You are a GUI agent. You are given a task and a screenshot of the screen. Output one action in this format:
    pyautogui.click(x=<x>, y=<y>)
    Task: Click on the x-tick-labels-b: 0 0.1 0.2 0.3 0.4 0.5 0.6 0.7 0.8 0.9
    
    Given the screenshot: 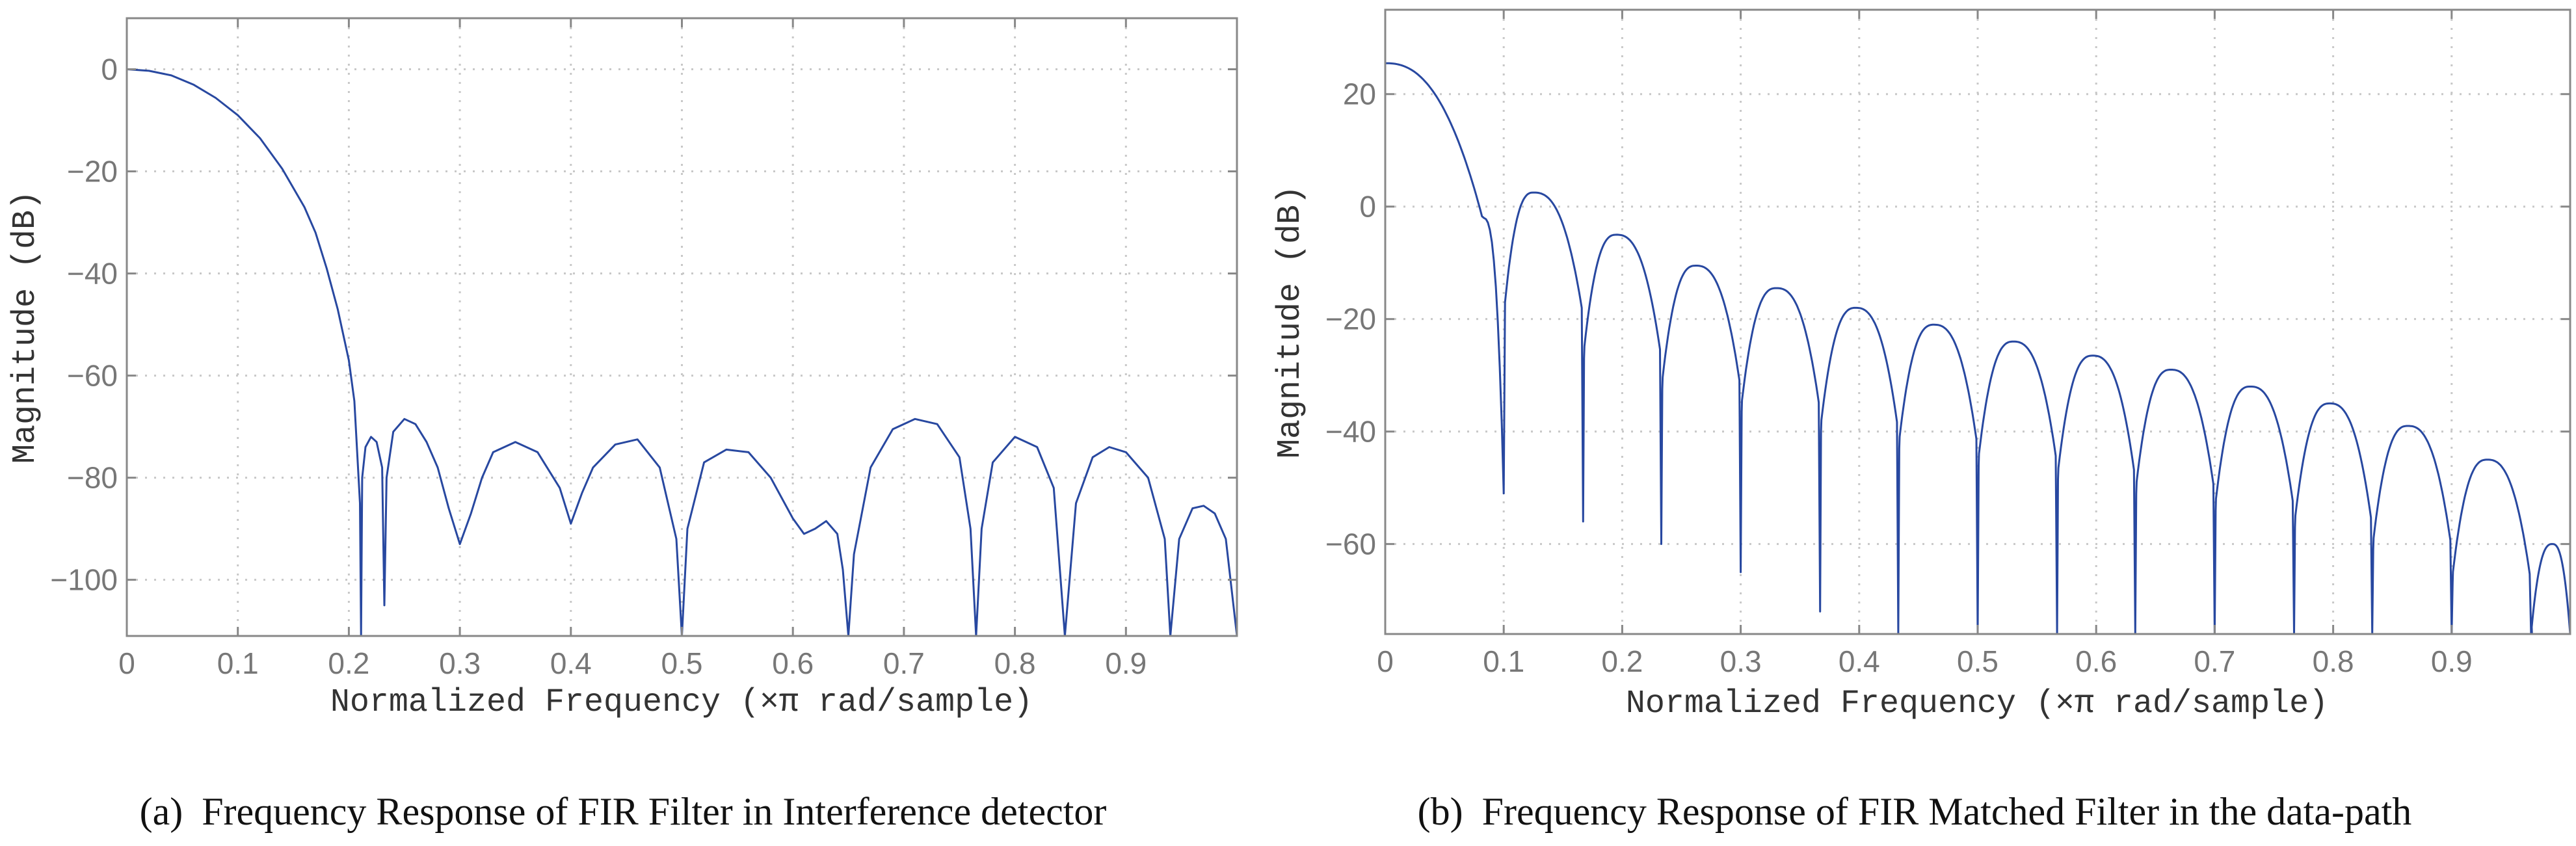 What is the action you would take?
    pyautogui.click(x=1925, y=661)
    